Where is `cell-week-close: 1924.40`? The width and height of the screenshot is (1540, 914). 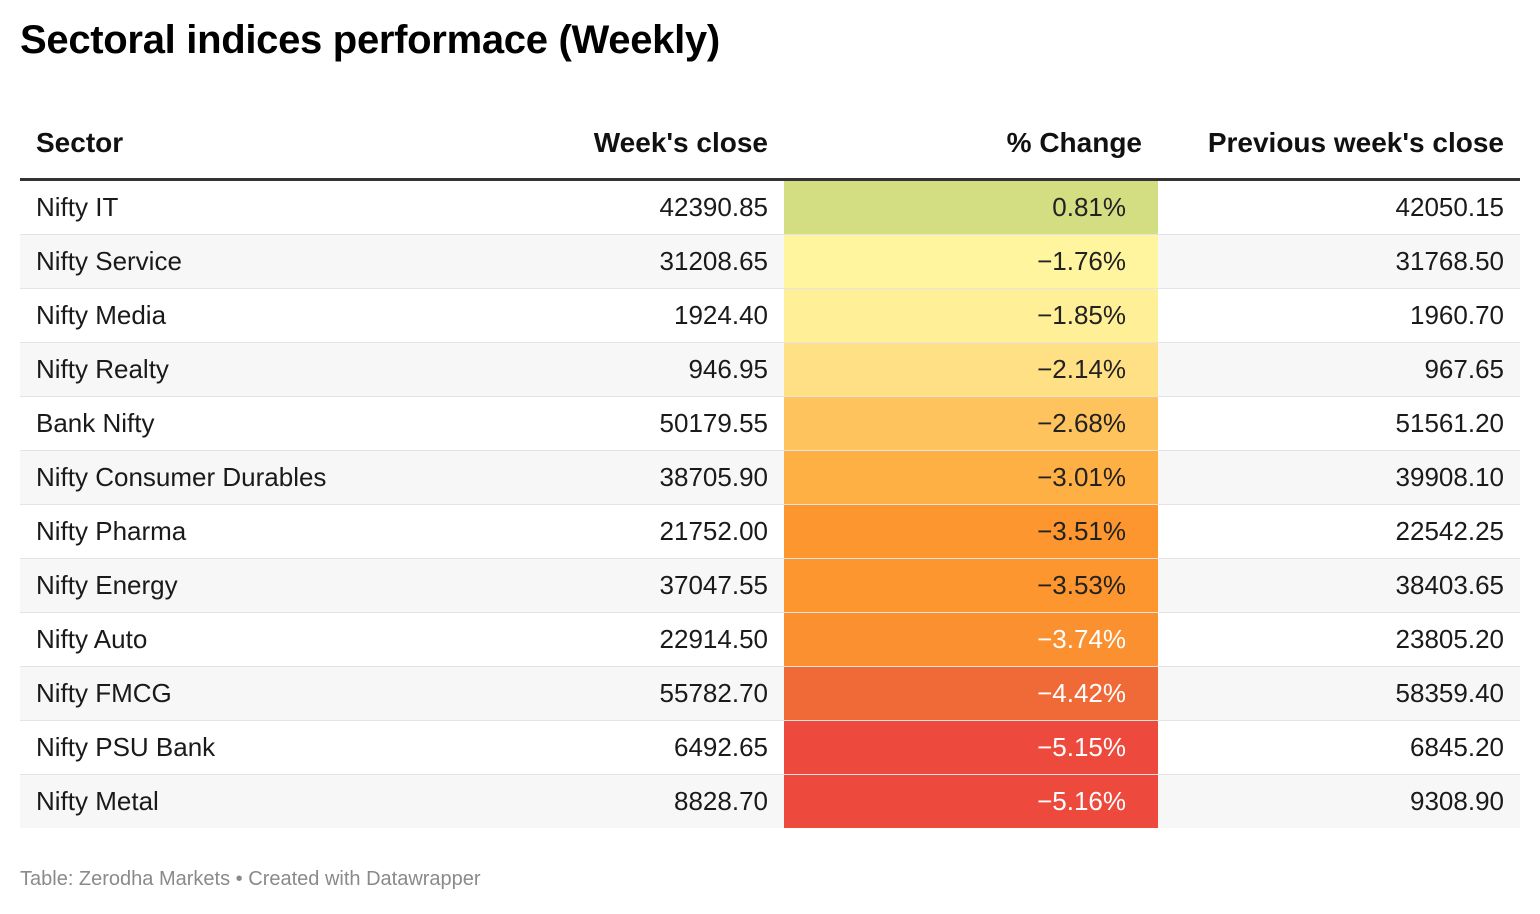
cell-week-close: 1924.40 is located at coordinates (594, 315).